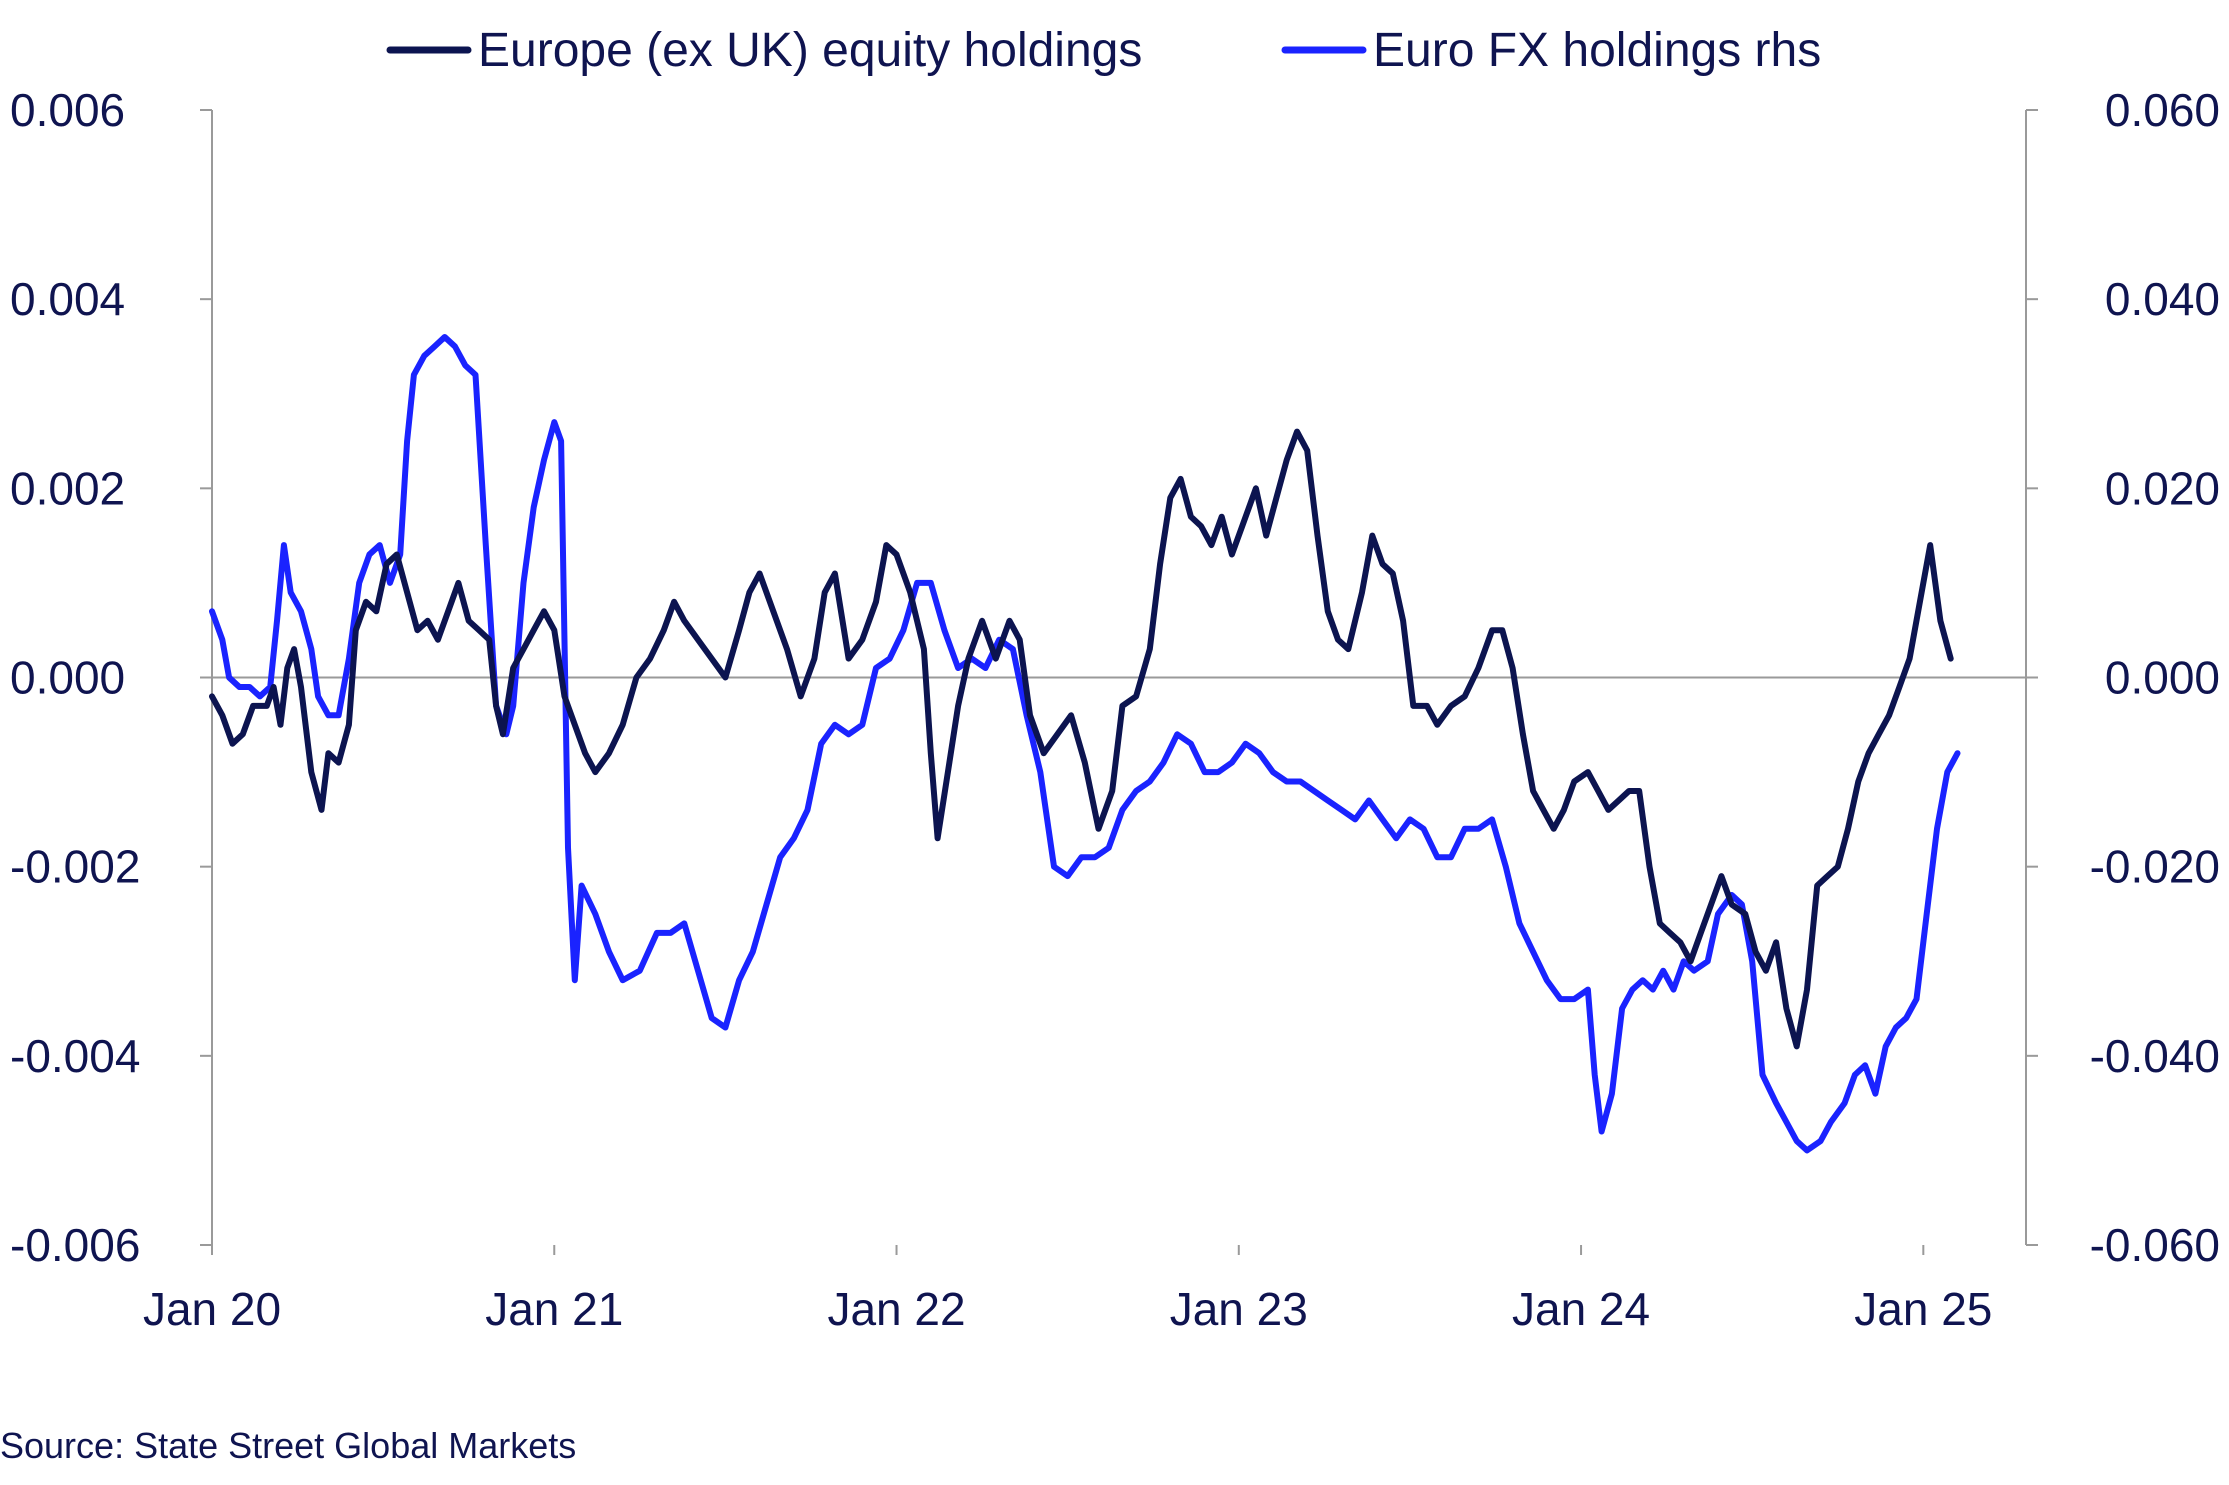 The image size is (2229, 1485). I want to click on left-tick-label: -0.002, so click(75, 867).